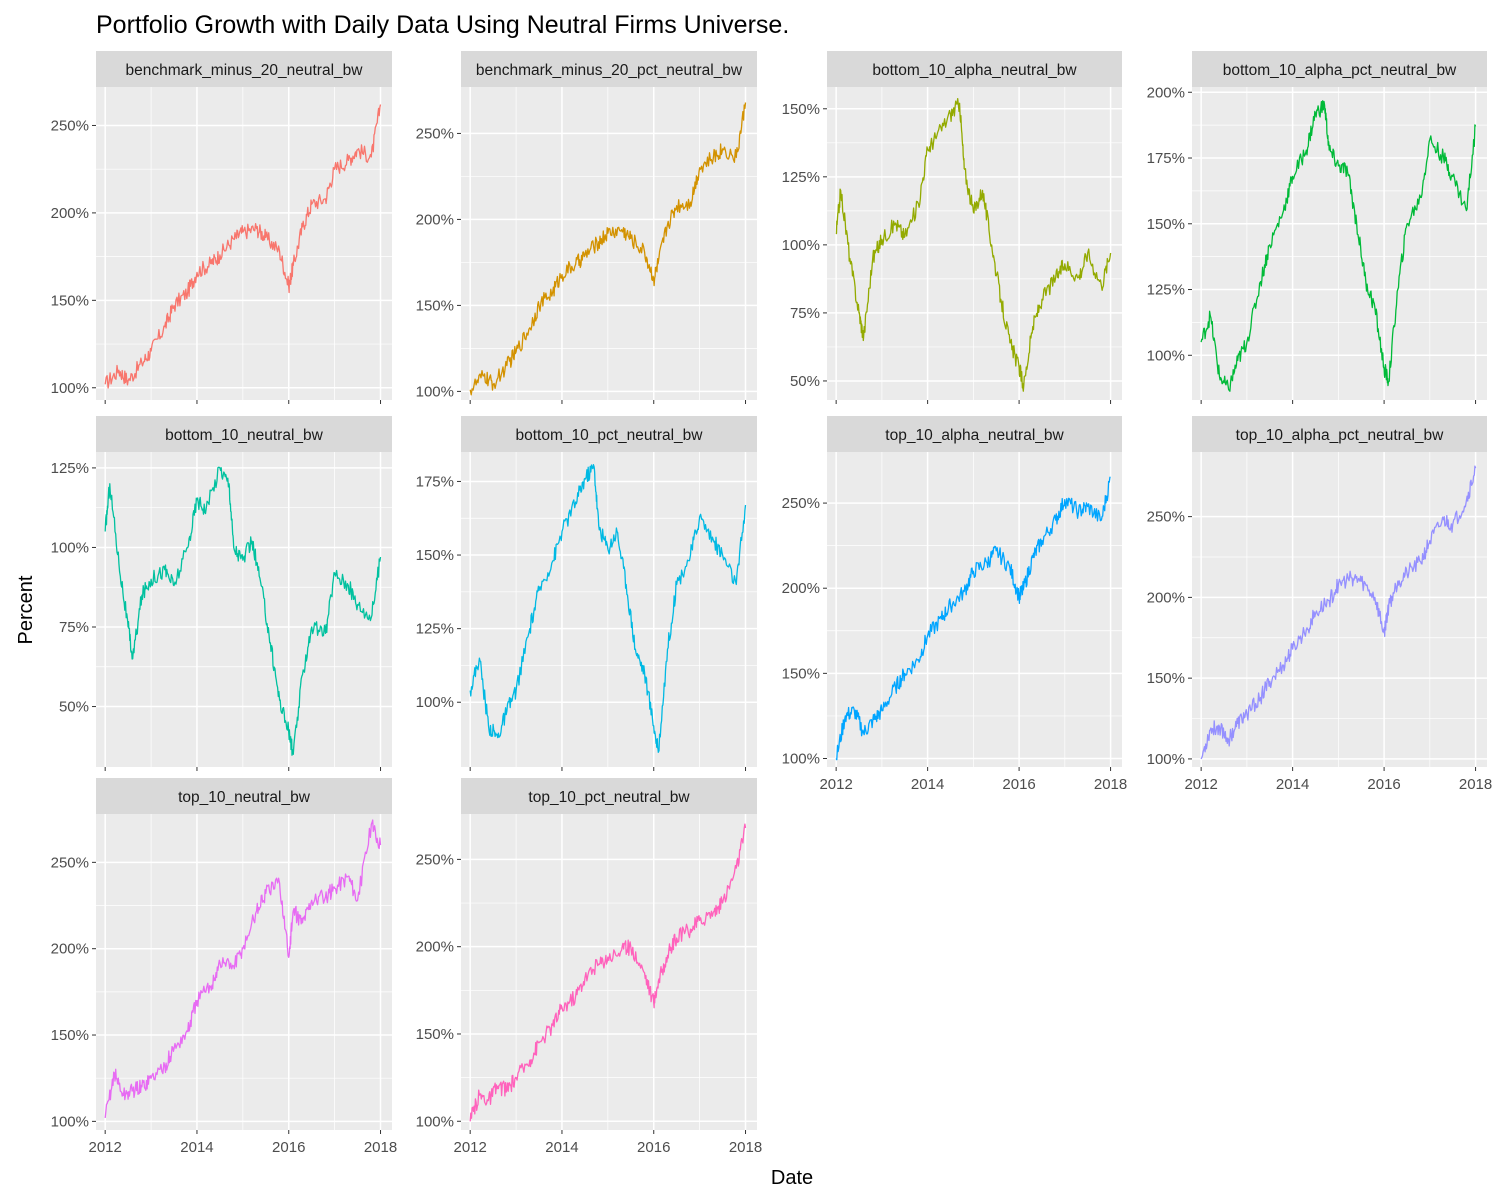  I want to click on series-line-bottom_10_alpha_pct_neutral_bw, so click(1338, 246).